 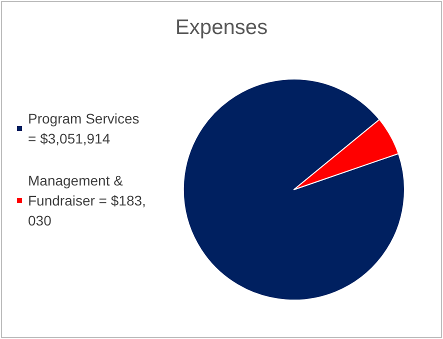 I want to click on legend-label: Program Services = $3,051,914, so click(x=86, y=128).